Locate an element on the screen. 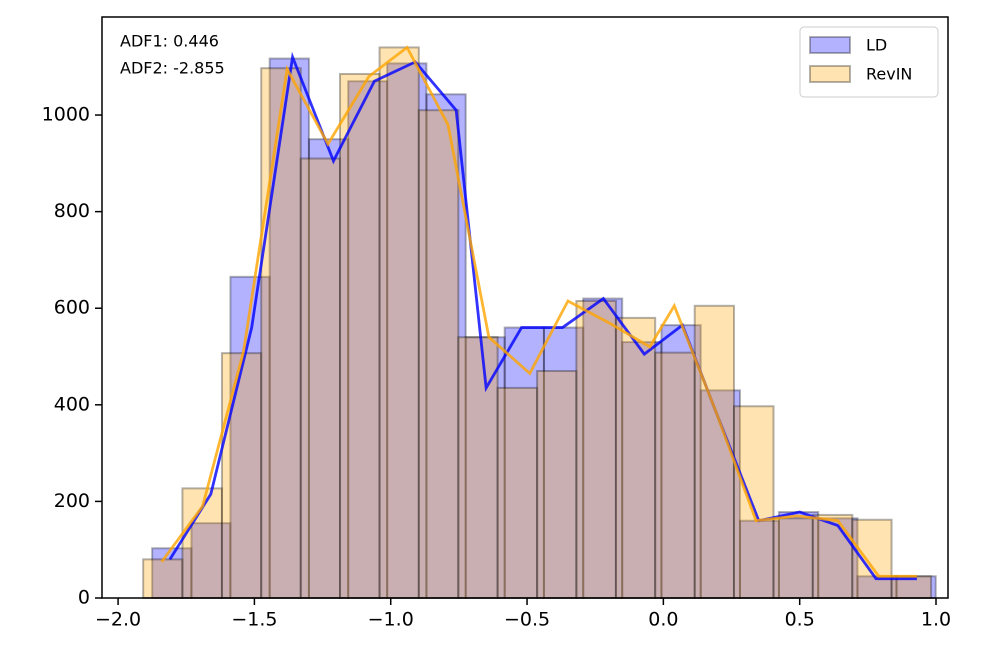  y-tick-label: 800 is located at coordinates (72, 211).